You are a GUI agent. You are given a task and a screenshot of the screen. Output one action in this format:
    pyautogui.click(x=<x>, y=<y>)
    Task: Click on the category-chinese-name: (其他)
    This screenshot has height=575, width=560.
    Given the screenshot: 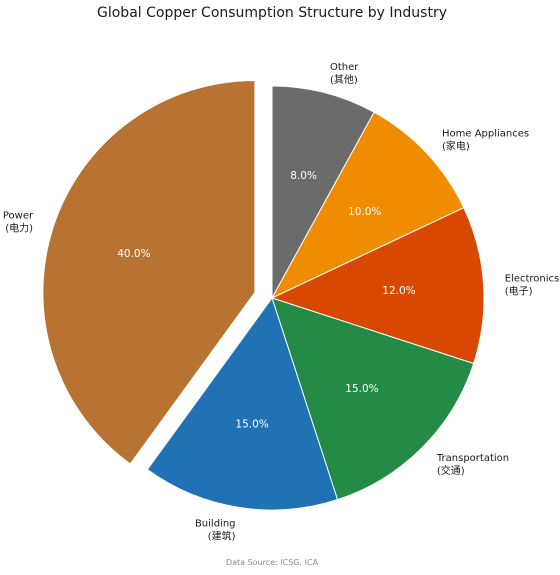 What is the action you would take?
    pyautogui.click(x=344, y=79)
    